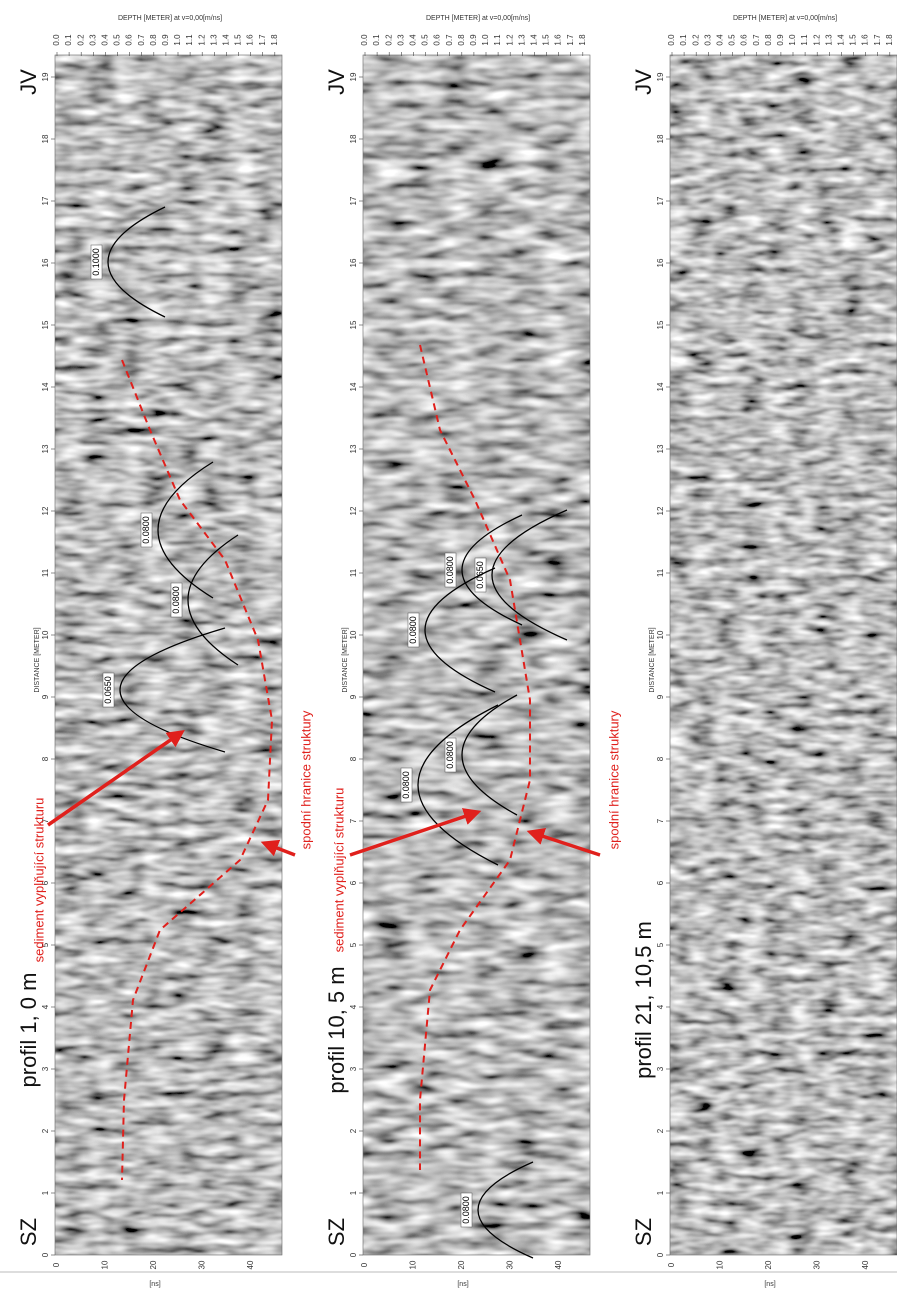 The image size is (897, 1297). What do you see at coordinates (660, 882) in the screenshot?
I see `distance-tick-label: 6` at bounding box center [660, 882].